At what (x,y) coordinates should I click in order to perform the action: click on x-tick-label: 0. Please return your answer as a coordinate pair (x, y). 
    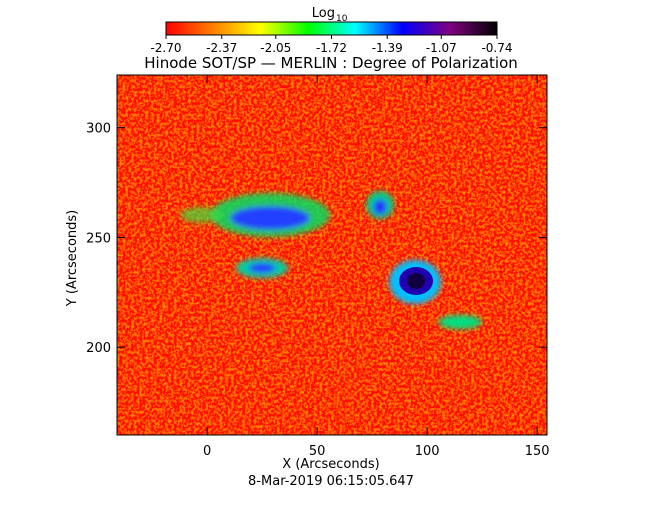
    Looking at the image, I should click on (207, 451).